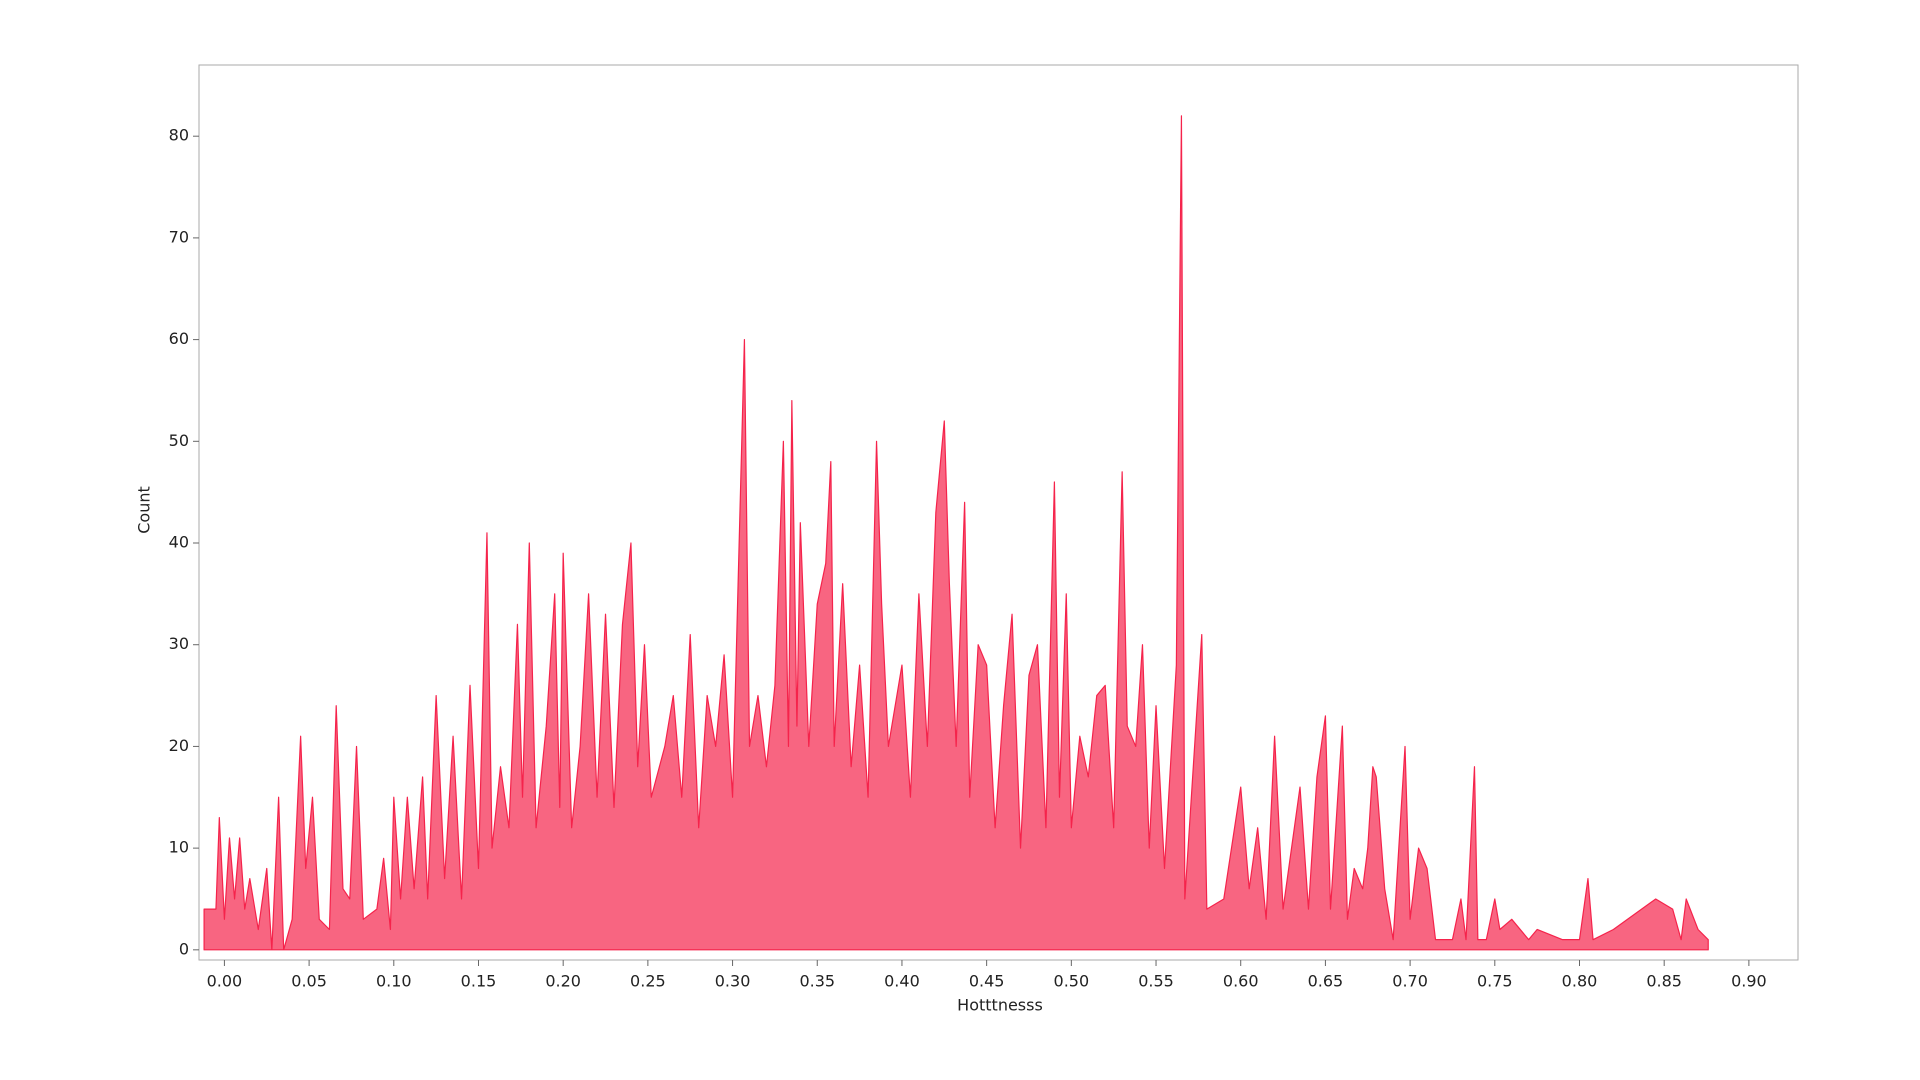 The height and width of the screenshot is (1080, 1920). I want to click on x-tick-label: 0.65, so click(1326, 981).